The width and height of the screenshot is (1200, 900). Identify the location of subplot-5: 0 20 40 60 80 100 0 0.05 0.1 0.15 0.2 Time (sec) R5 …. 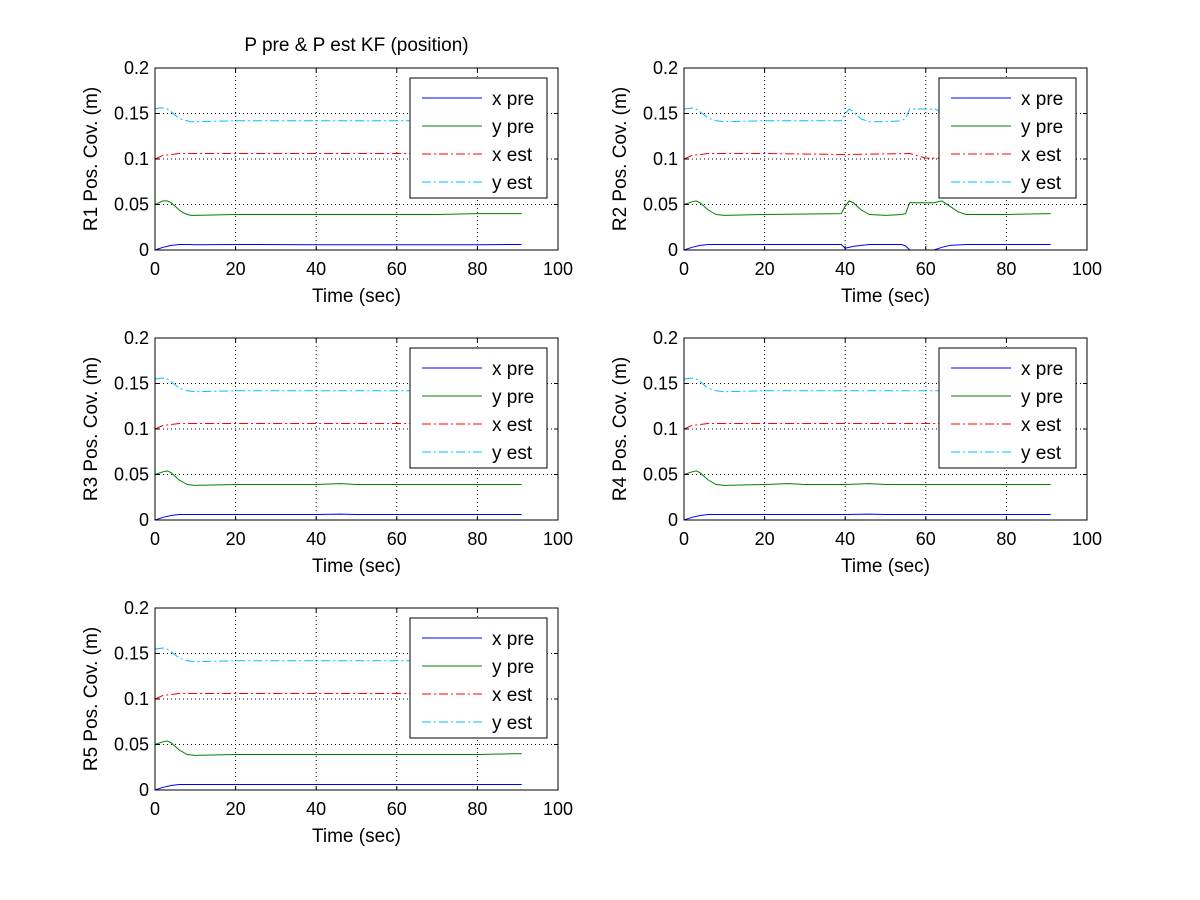
(327, 722).